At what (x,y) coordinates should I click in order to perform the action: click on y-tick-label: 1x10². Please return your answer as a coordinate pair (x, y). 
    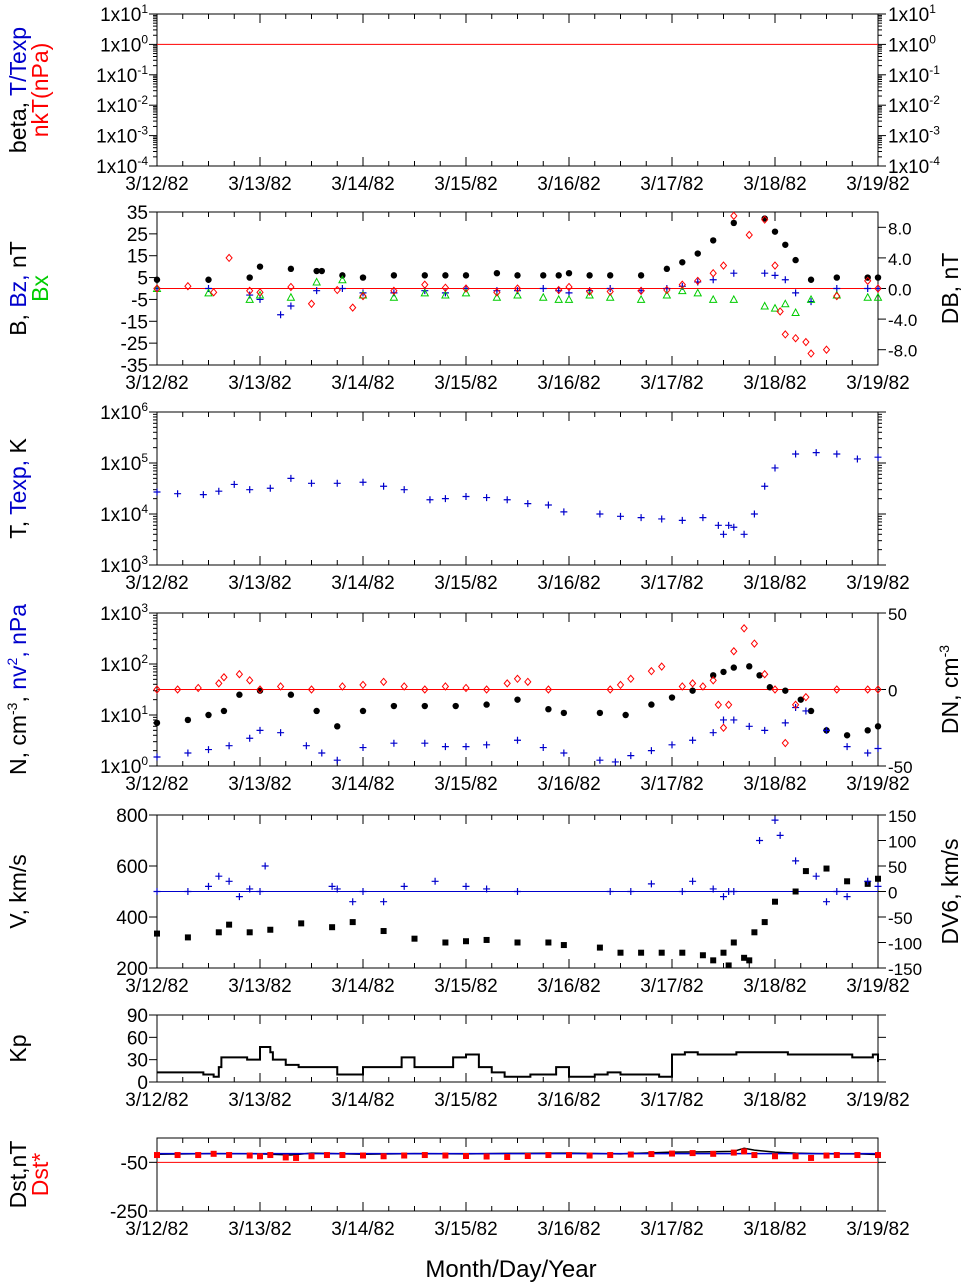
    Looking at the image, I should click on (124, 664).